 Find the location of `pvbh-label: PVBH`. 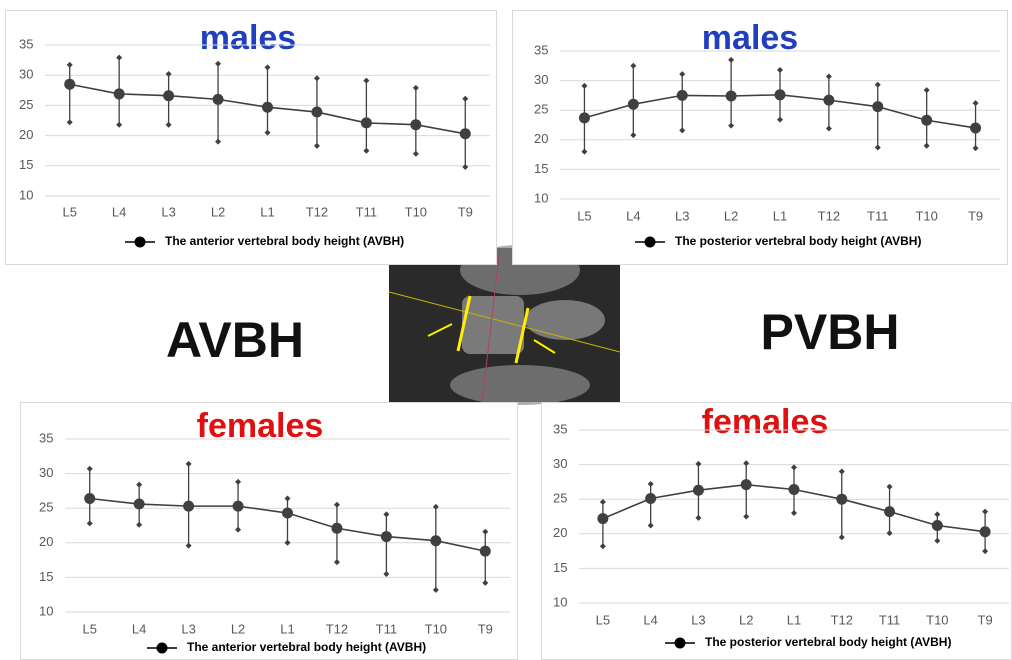

pvbh-label: PVBH is located at coordinates (830, 332).